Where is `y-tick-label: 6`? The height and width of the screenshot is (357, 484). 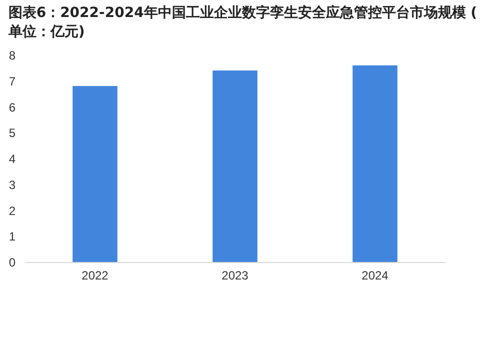
y-tick-label: 6 is located at coordinates (12, 107).